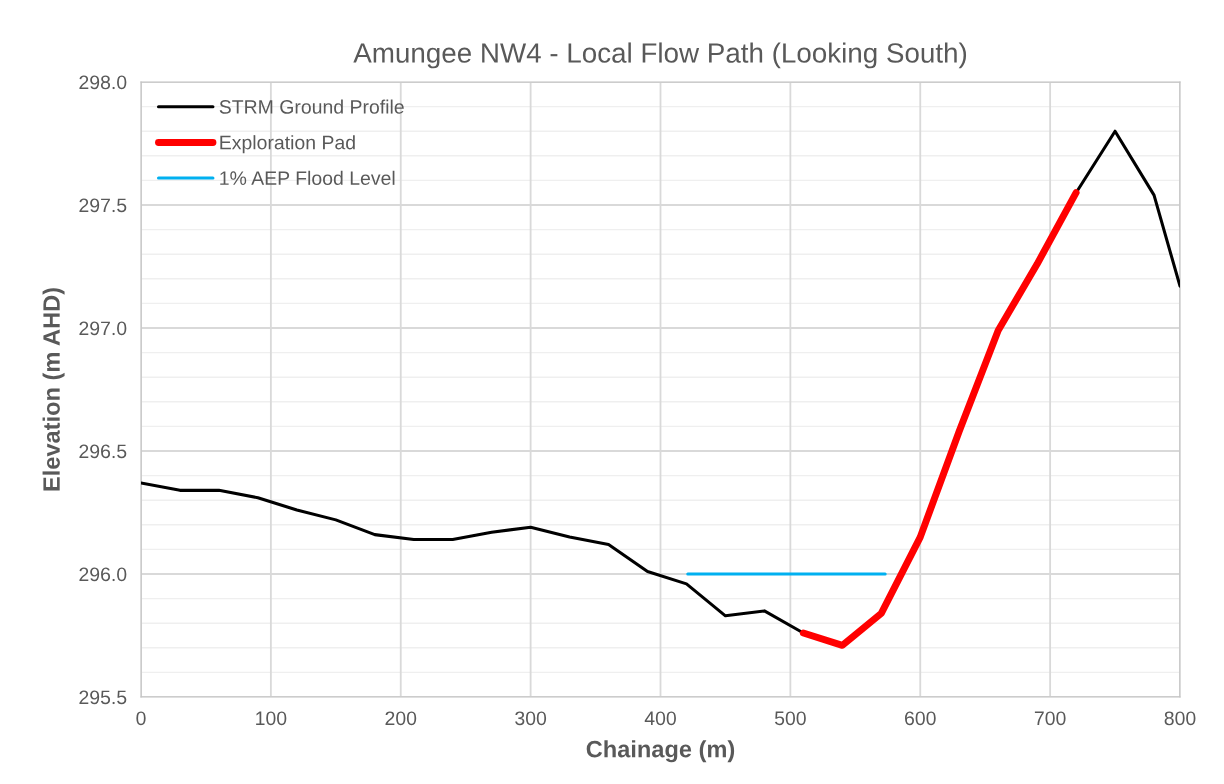 This screenshot has width=1224, height=784. I want to click on legend-label: STRM Ground Profile, so click(311, 106).